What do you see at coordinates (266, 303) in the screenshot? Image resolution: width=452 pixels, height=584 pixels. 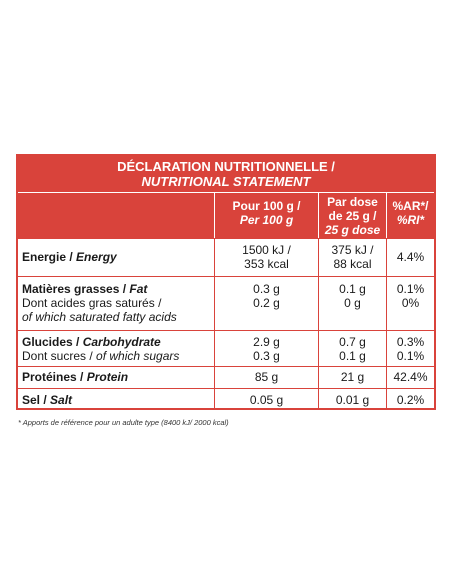 I see `fat-per-100g: 0.3 g 0.2 g` at bounding box center [266, 303].